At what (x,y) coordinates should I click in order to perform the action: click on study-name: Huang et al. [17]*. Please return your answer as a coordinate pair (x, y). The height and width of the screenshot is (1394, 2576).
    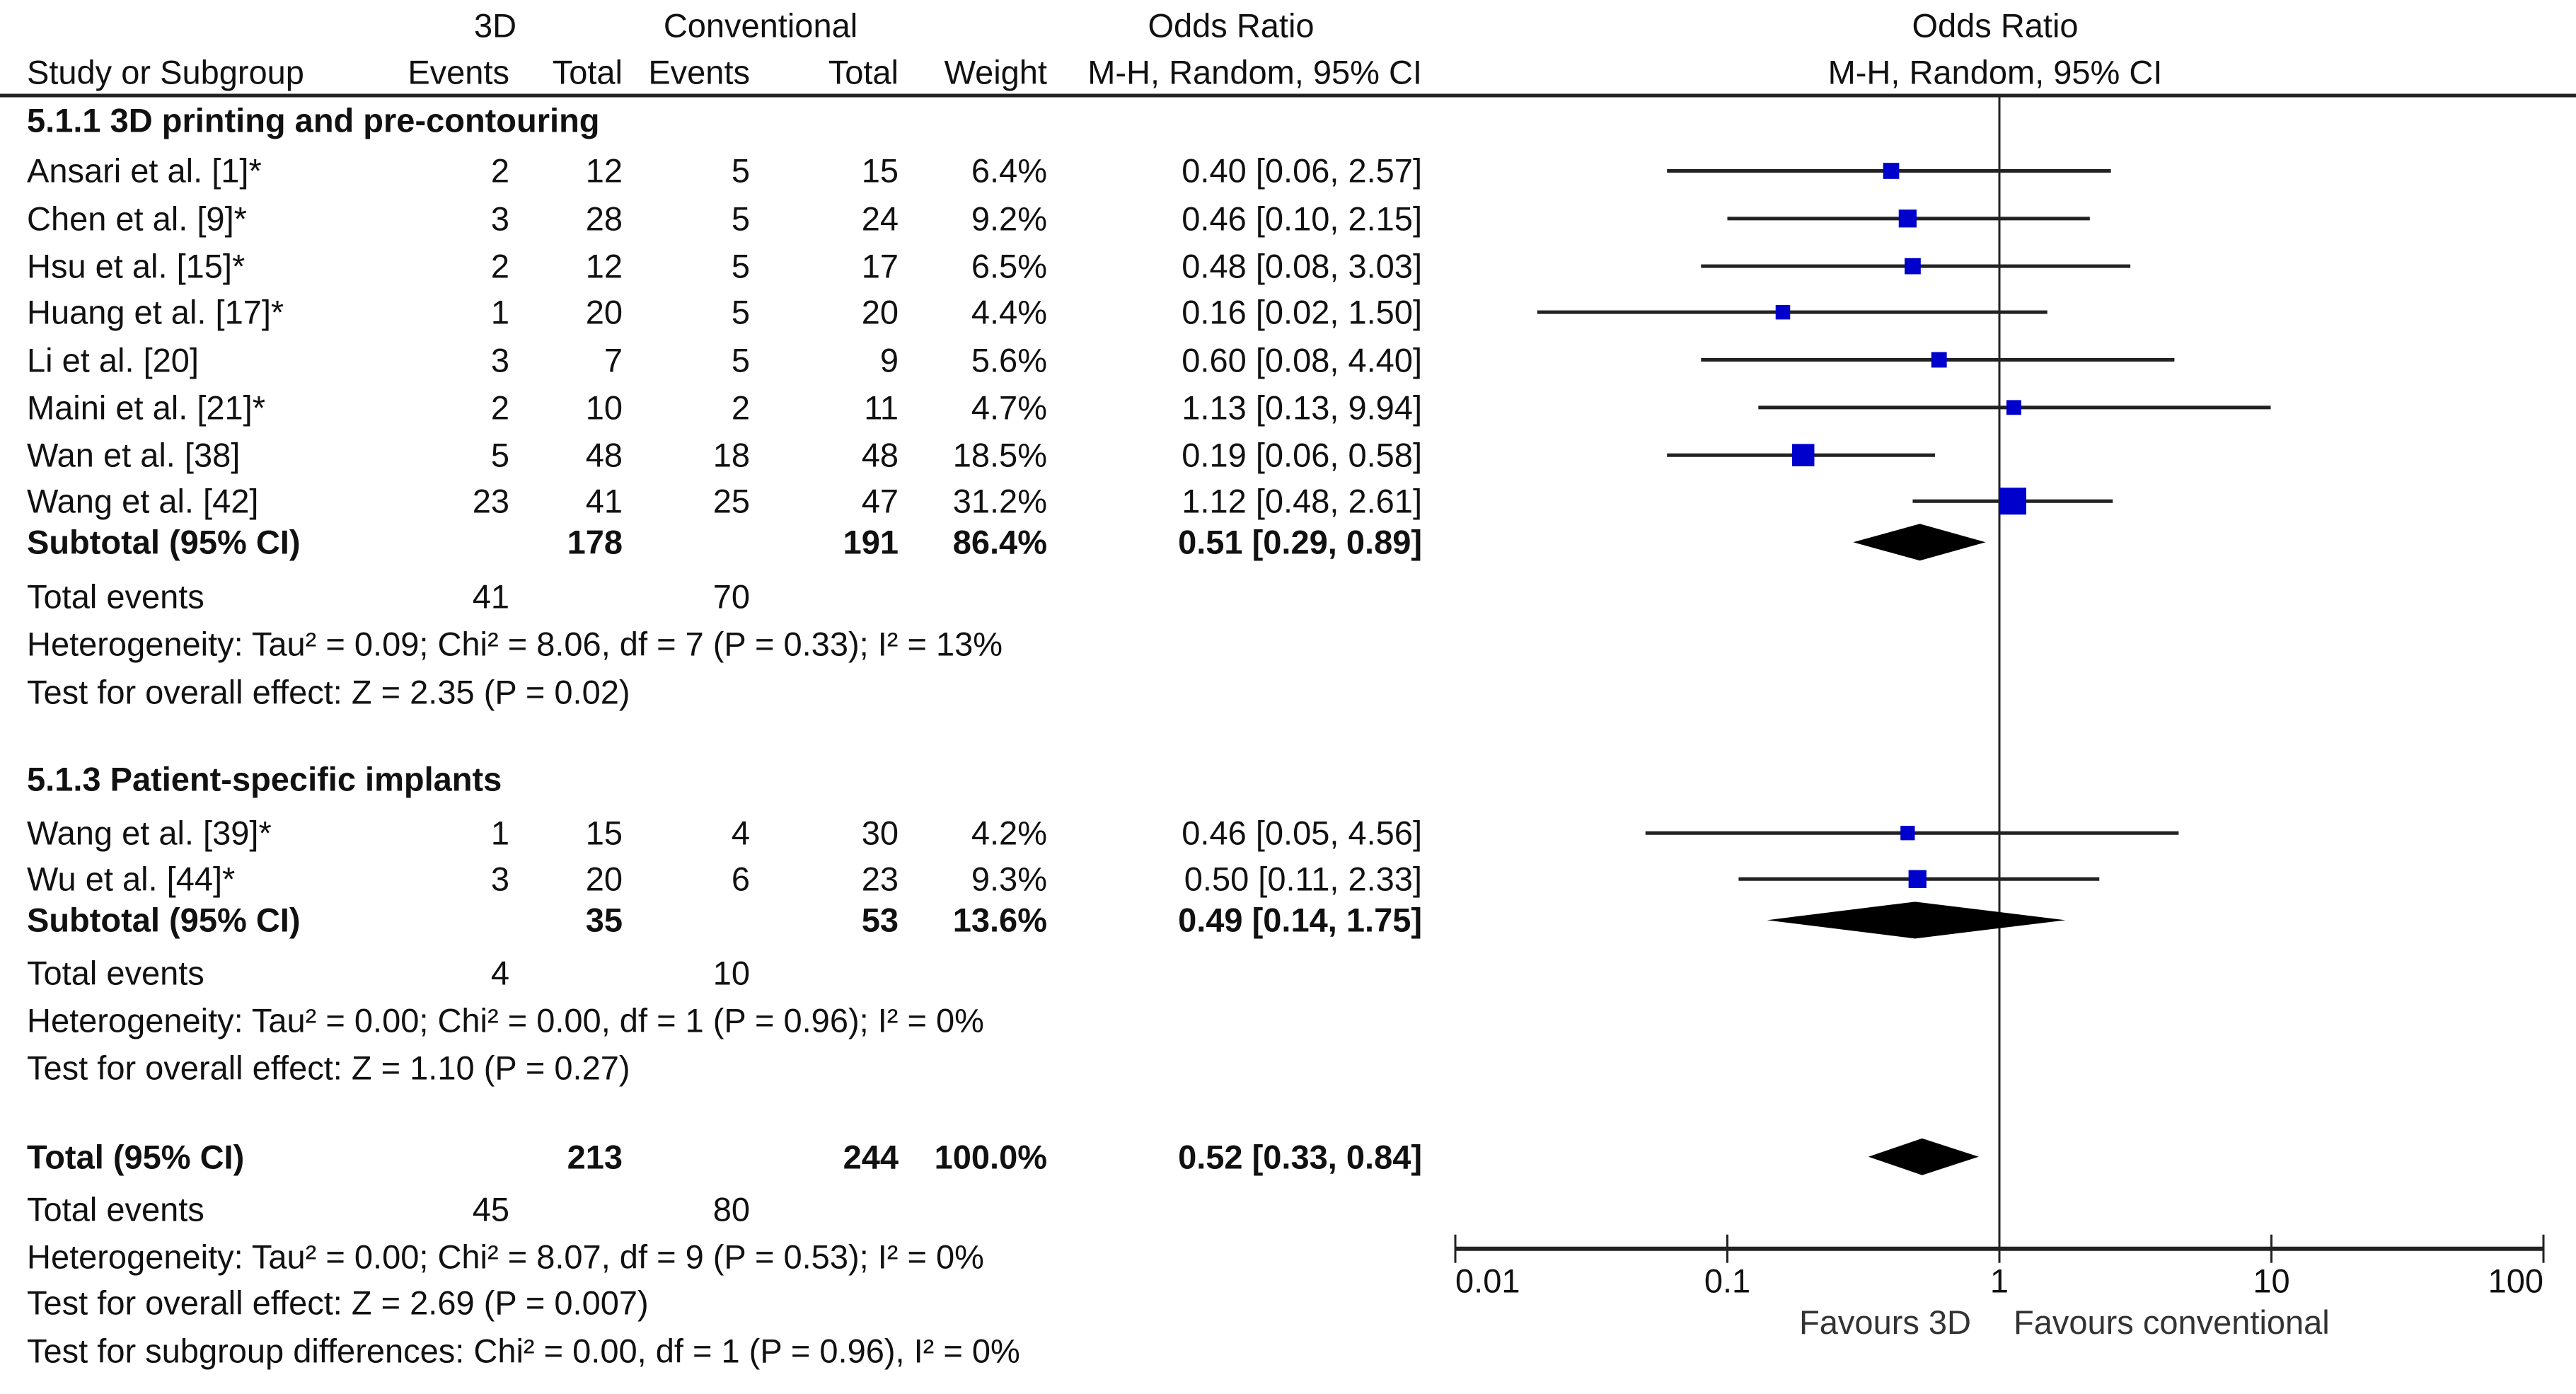
    Looking at the image, I should click on (155, 312).